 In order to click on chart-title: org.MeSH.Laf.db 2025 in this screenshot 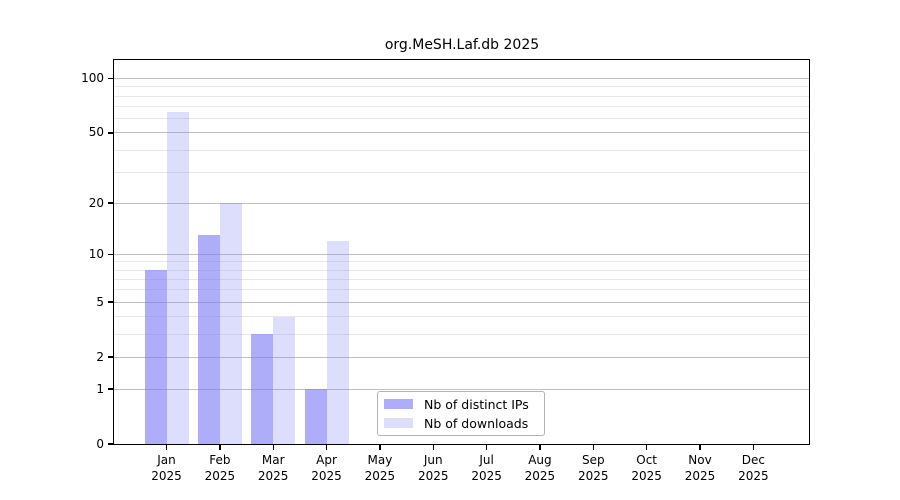, I will do `click(462, 45)`.